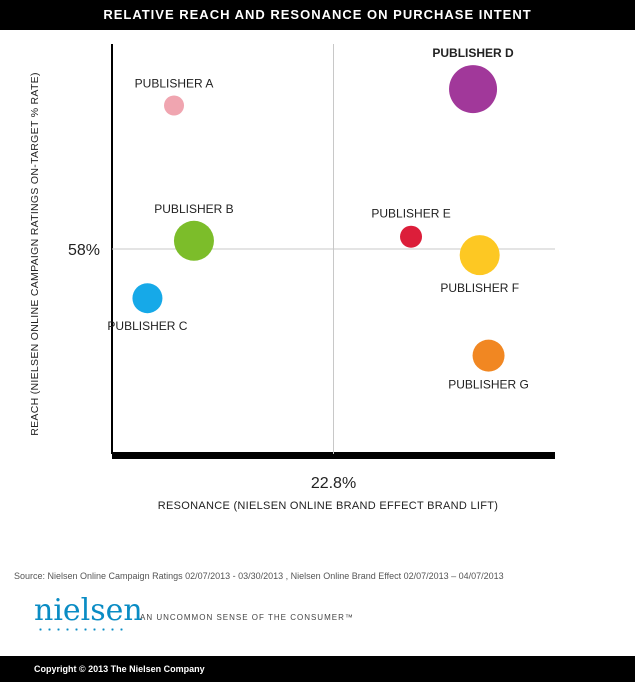 The width and height of the screenshot is (635, 682). What do you see at coordinates (473, 53) in the screenshot?
I see `data-label-publisher-d: PUBLISHER D` at bounding box center [473, 53].